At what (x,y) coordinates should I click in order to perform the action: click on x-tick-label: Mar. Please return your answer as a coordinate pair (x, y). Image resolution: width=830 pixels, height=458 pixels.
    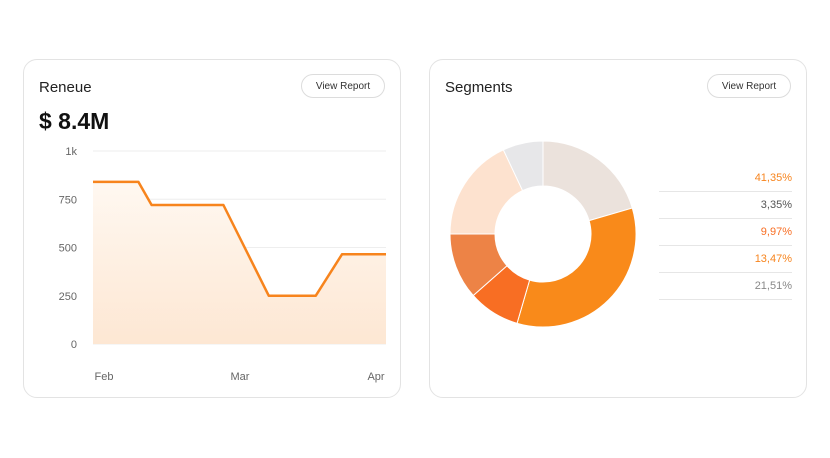
    Looking at the image, I should click on (240, 377).